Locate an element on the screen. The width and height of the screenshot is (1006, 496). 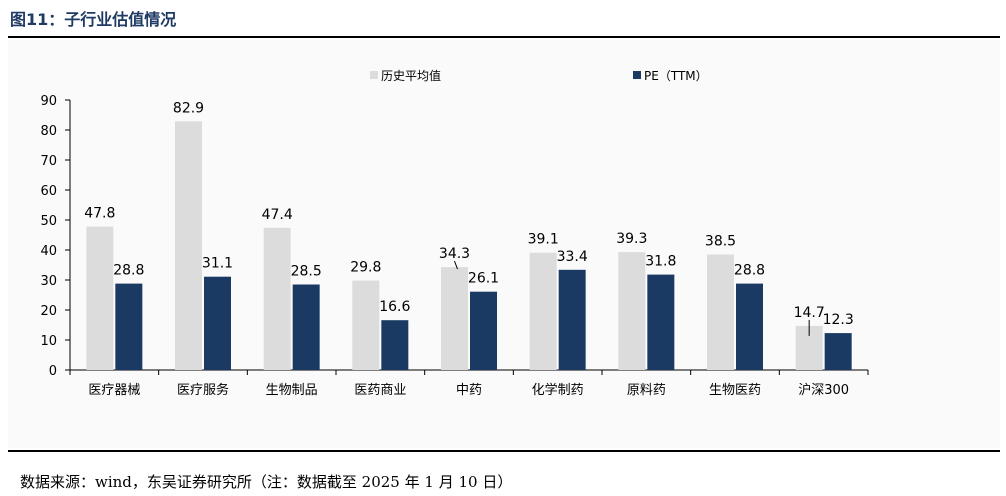
x-category-label: 医药商业 is located at coordinates (380, 390).